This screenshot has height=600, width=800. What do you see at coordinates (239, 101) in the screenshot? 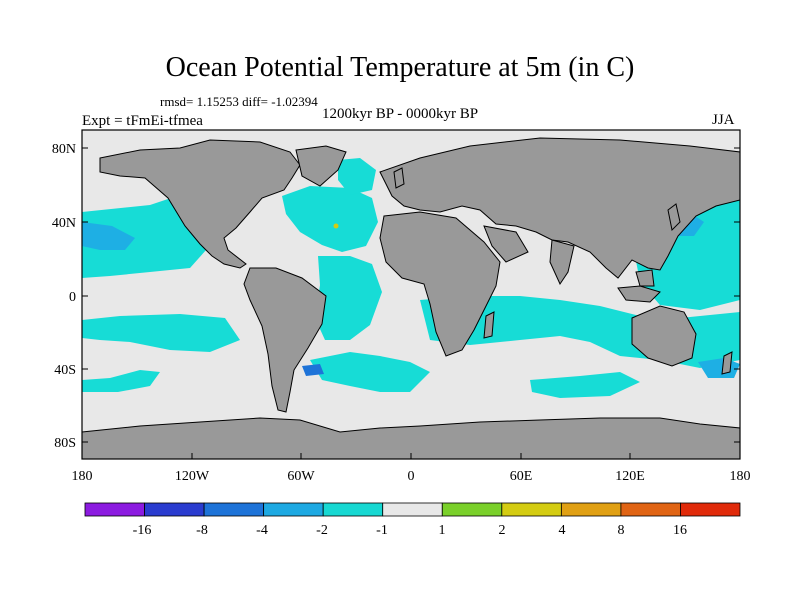
I see `rmsd-diff-stats: rmsd= 1.15253 diff= -1.02394` at bounding box center [239, 101].